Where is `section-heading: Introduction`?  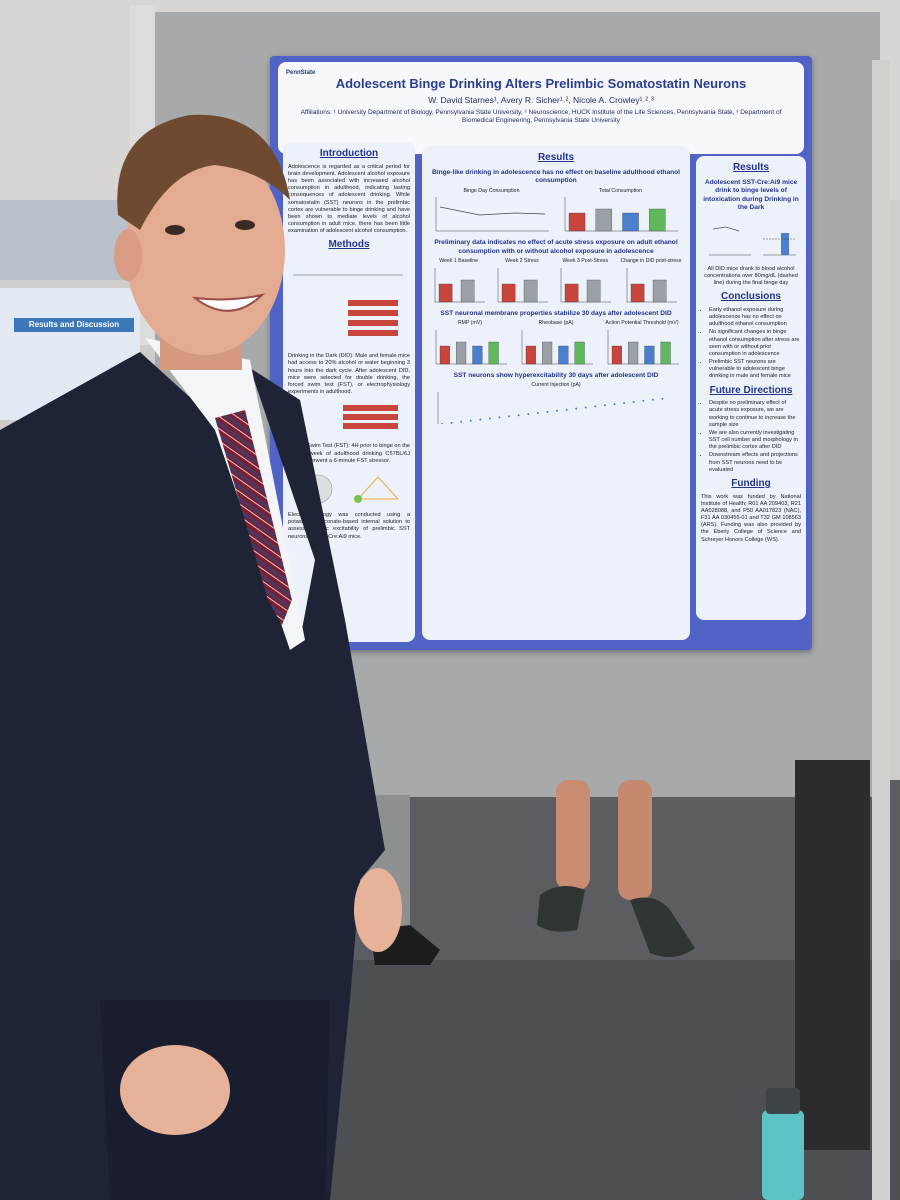 section-heading: Introduction is located at coordinates (349, 153).